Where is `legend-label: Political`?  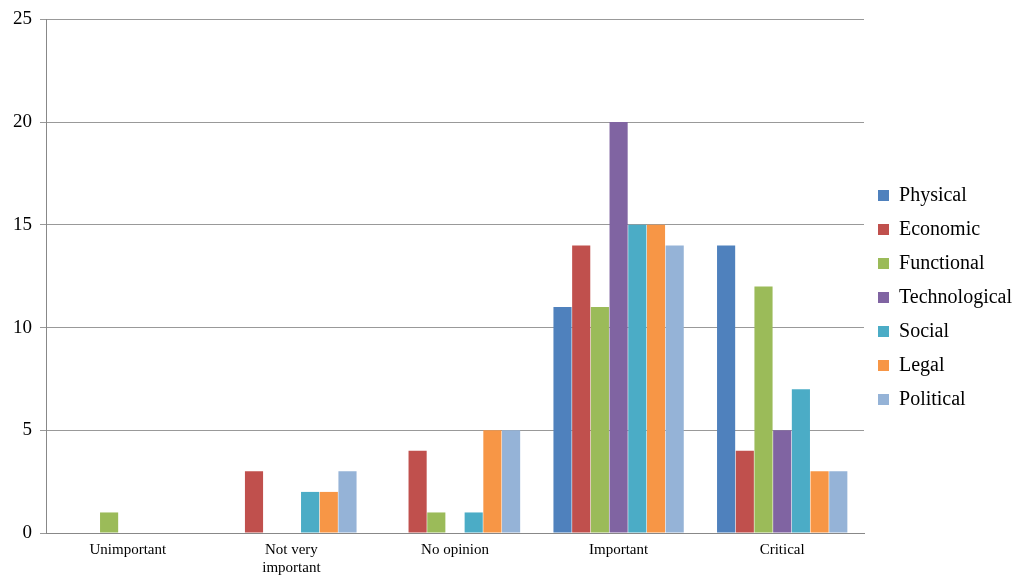 legend-label: Political is located at coordinates (933, 397).